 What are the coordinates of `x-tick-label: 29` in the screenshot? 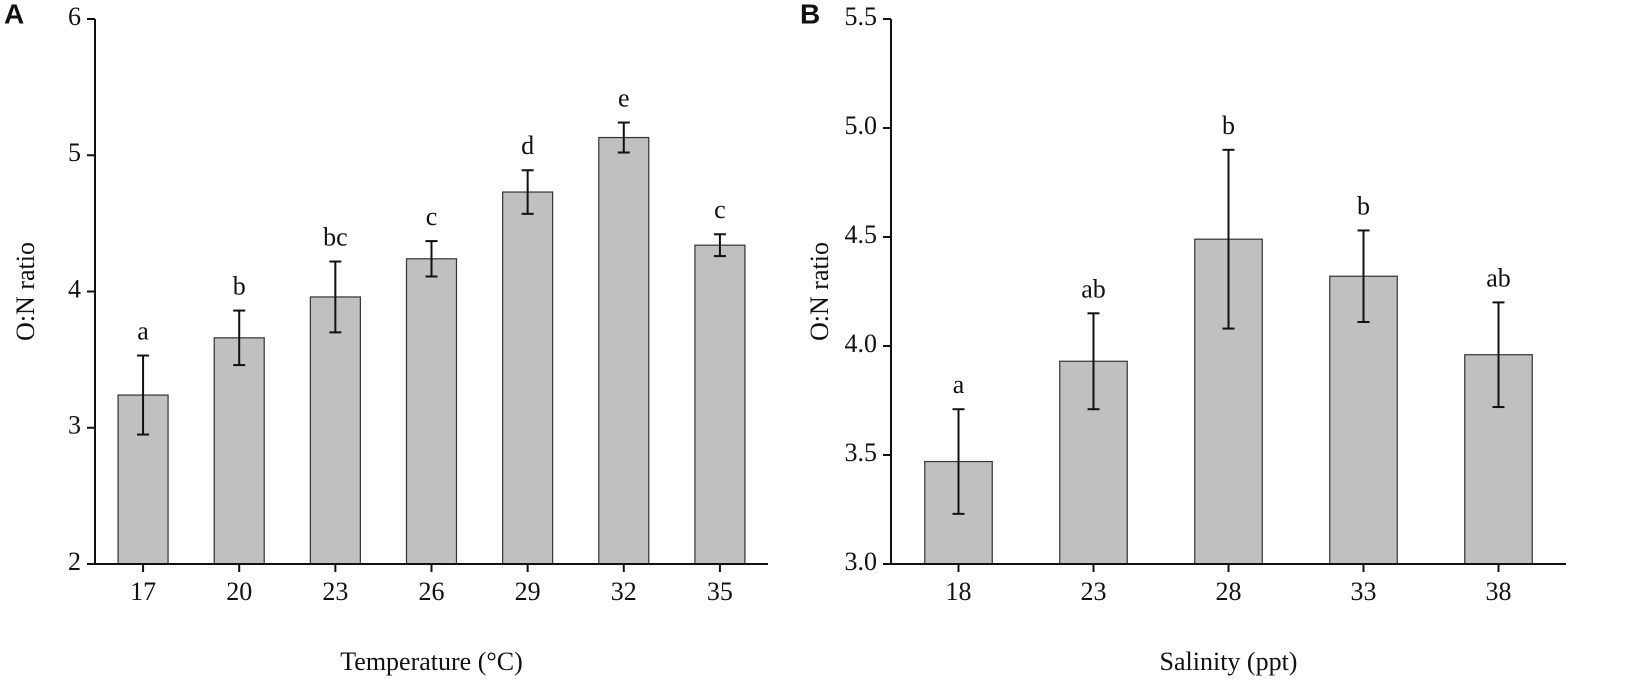 It's located at (528, 591).